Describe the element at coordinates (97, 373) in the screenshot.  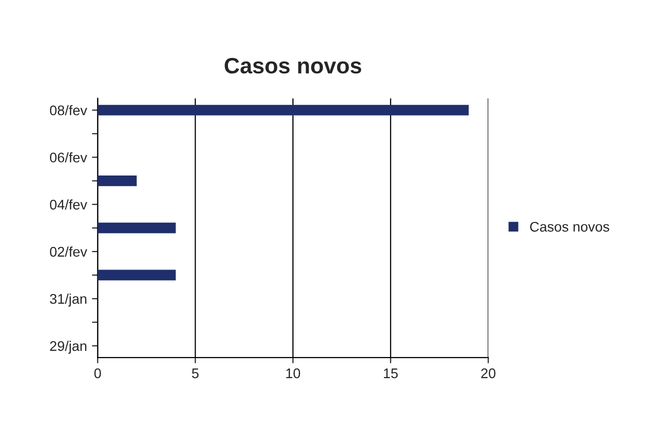
I see `x-tick-label: 0` at that location.